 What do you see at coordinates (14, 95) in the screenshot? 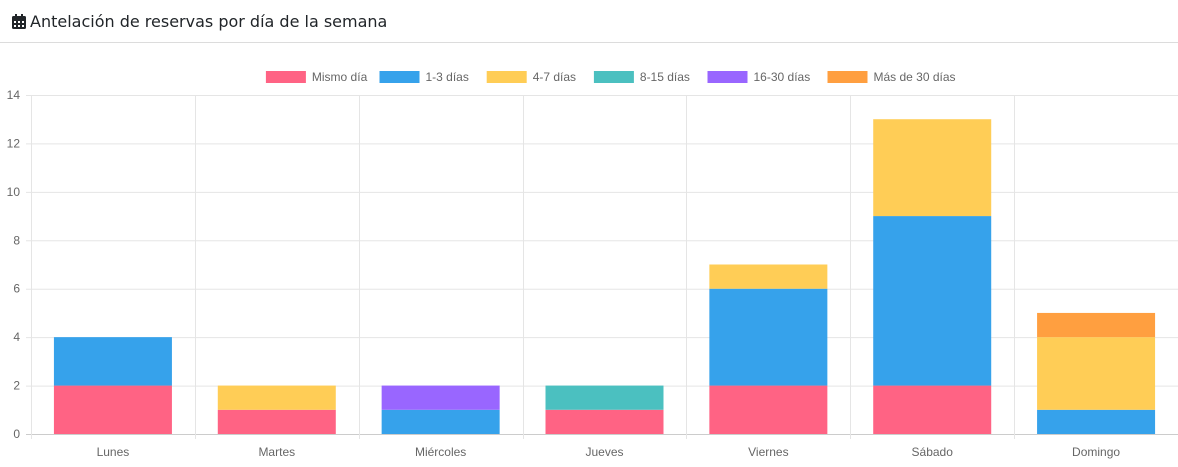
I see `y-tick-label: 14` at bounding box center [14, 95].